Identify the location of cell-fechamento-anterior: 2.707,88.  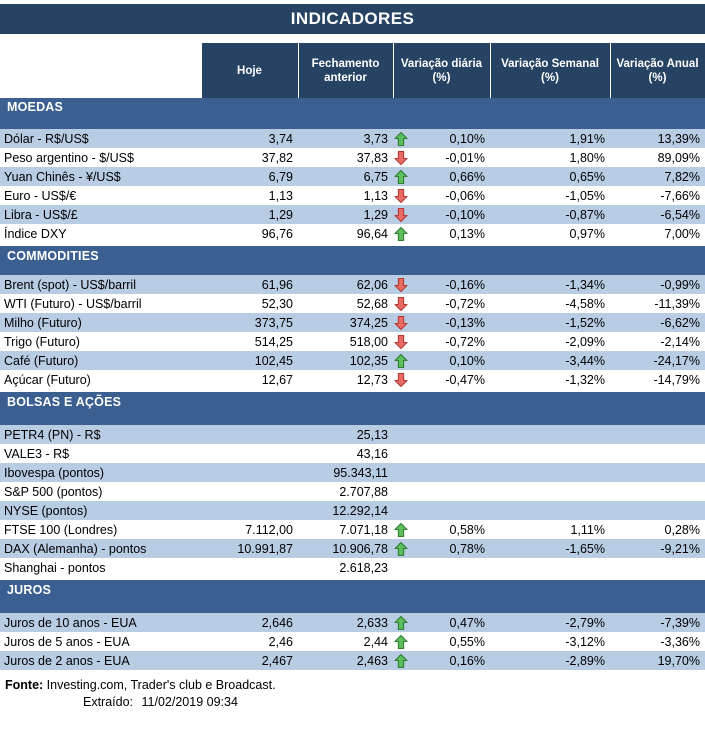
(345, 491).